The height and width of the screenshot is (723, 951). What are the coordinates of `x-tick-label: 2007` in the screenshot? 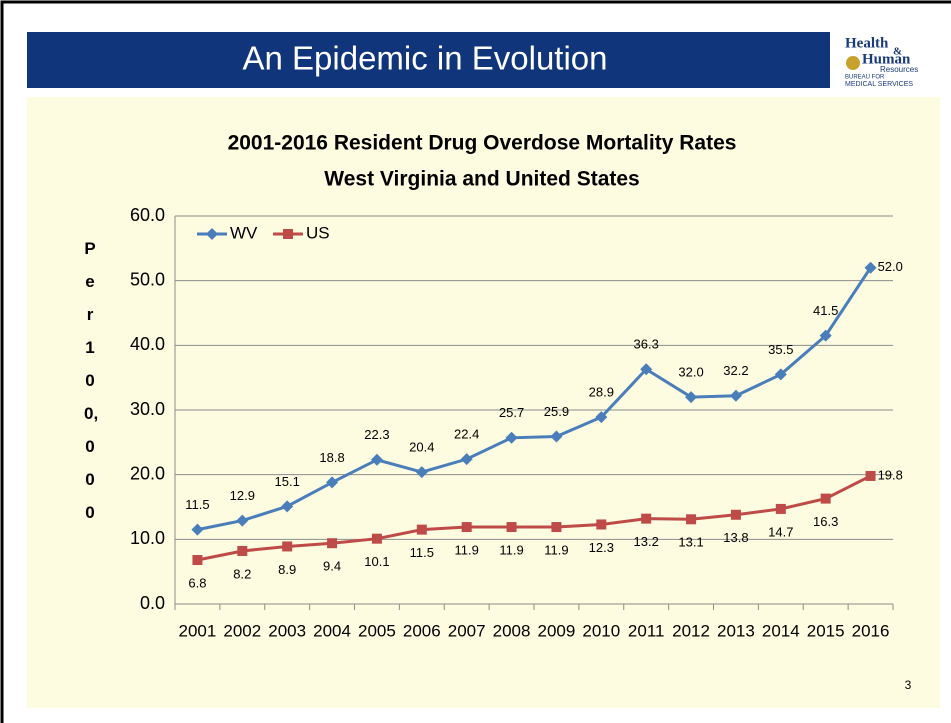 It's located at (467, 630).